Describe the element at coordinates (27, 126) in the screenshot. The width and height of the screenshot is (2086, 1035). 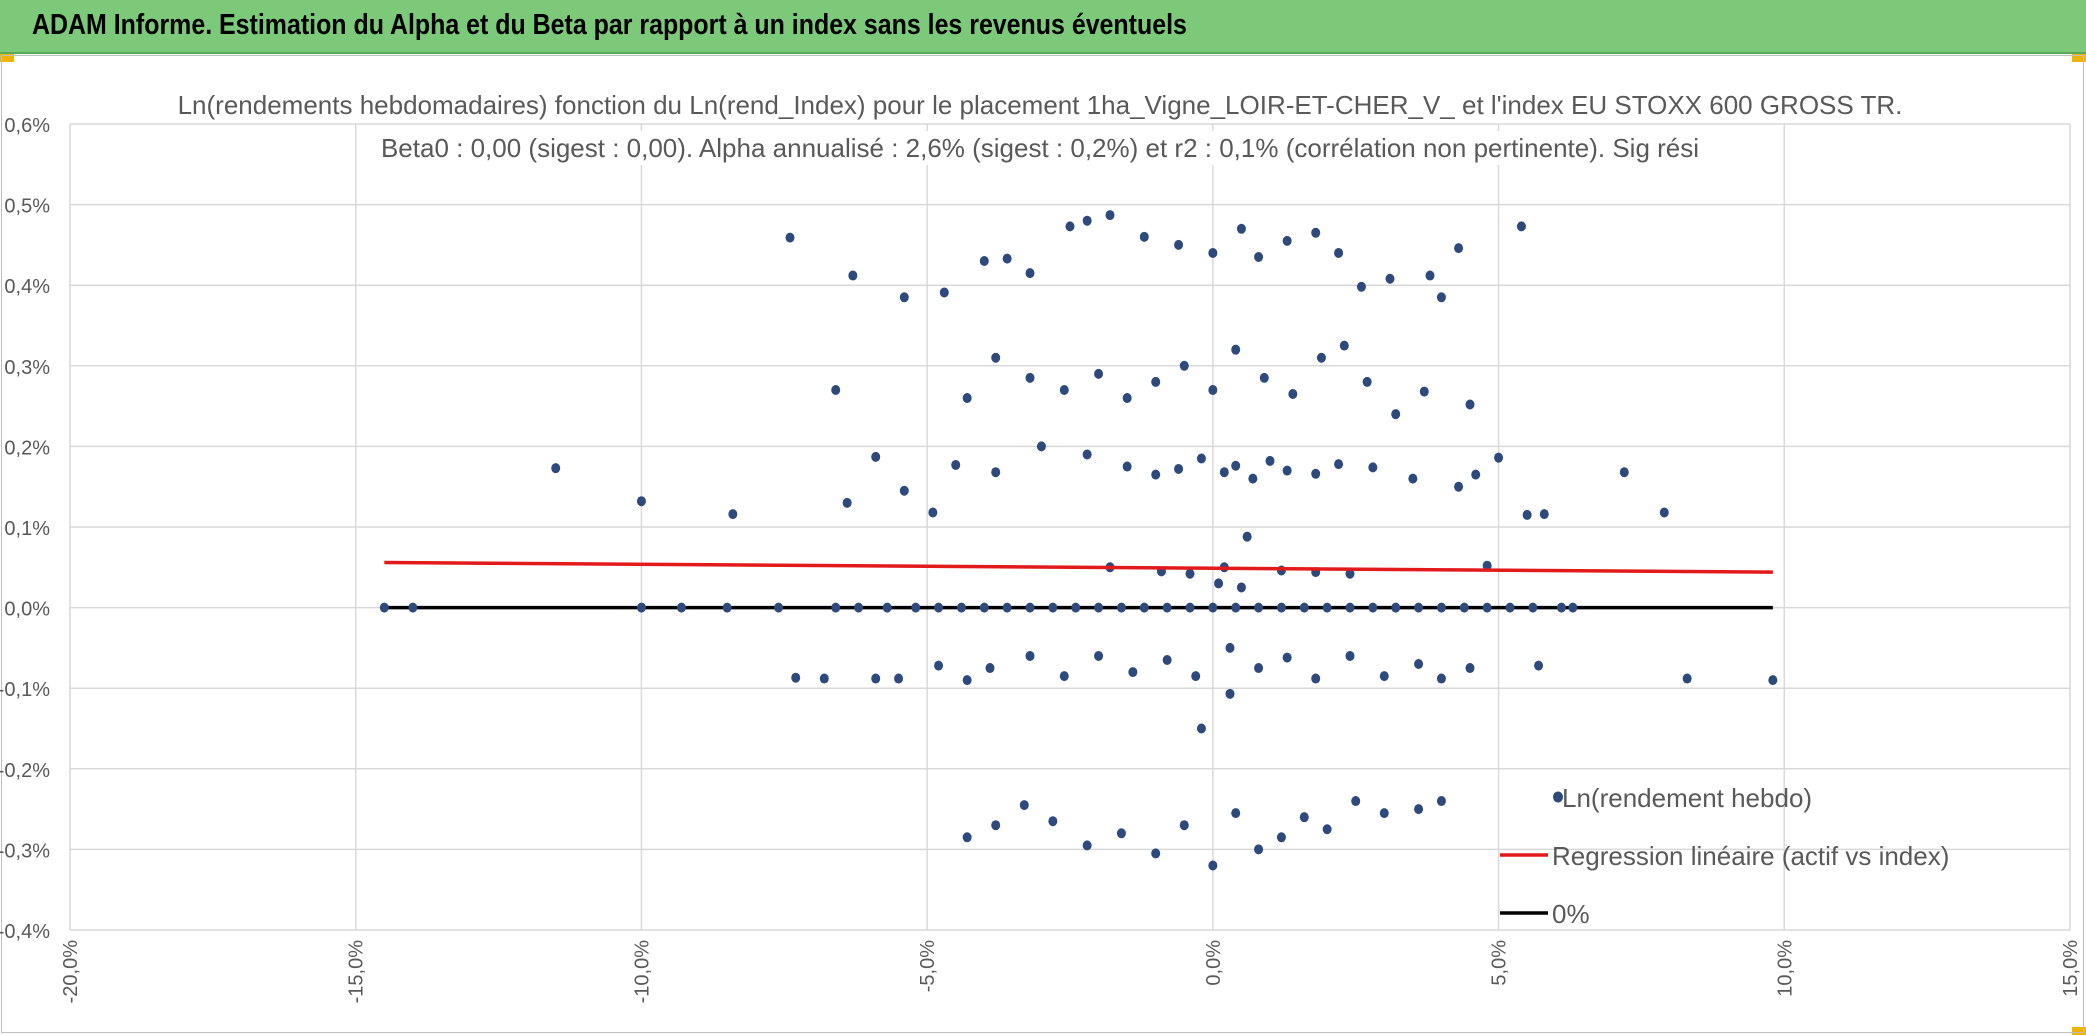
I see `y-tick-label: 0,6%` at that location.